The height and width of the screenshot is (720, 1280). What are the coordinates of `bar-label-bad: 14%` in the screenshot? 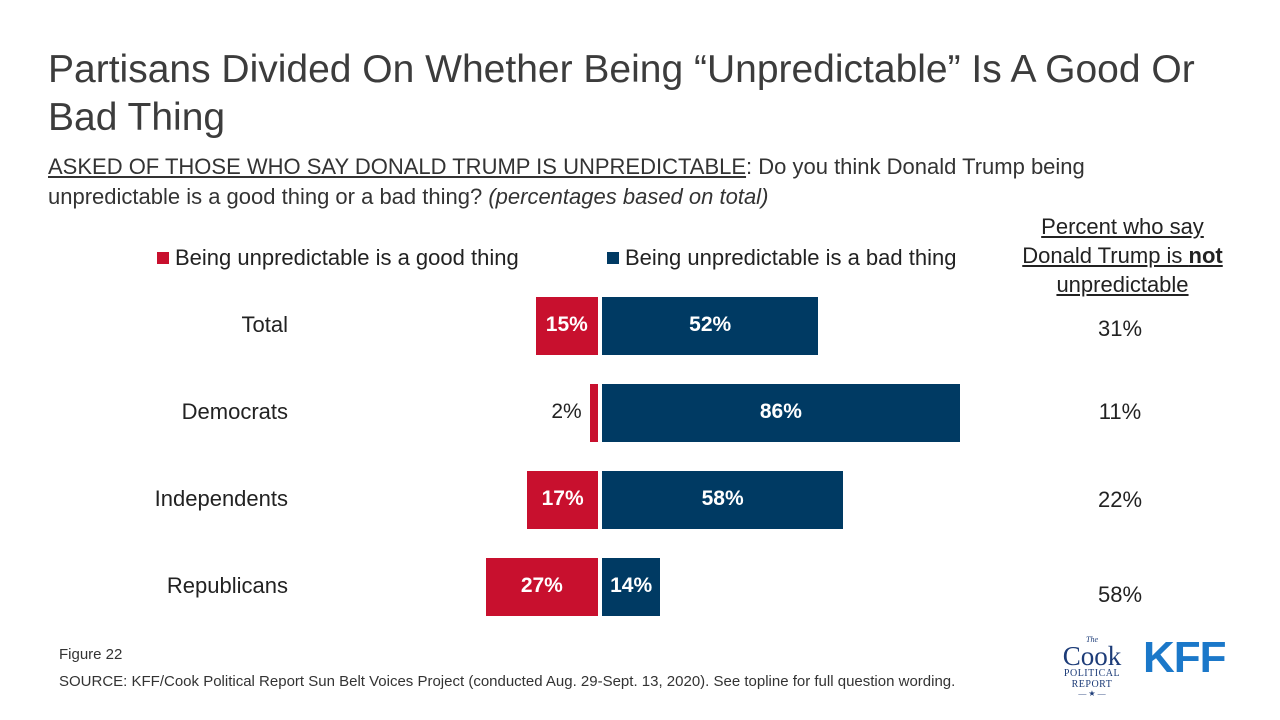 It's located at (631, 585).